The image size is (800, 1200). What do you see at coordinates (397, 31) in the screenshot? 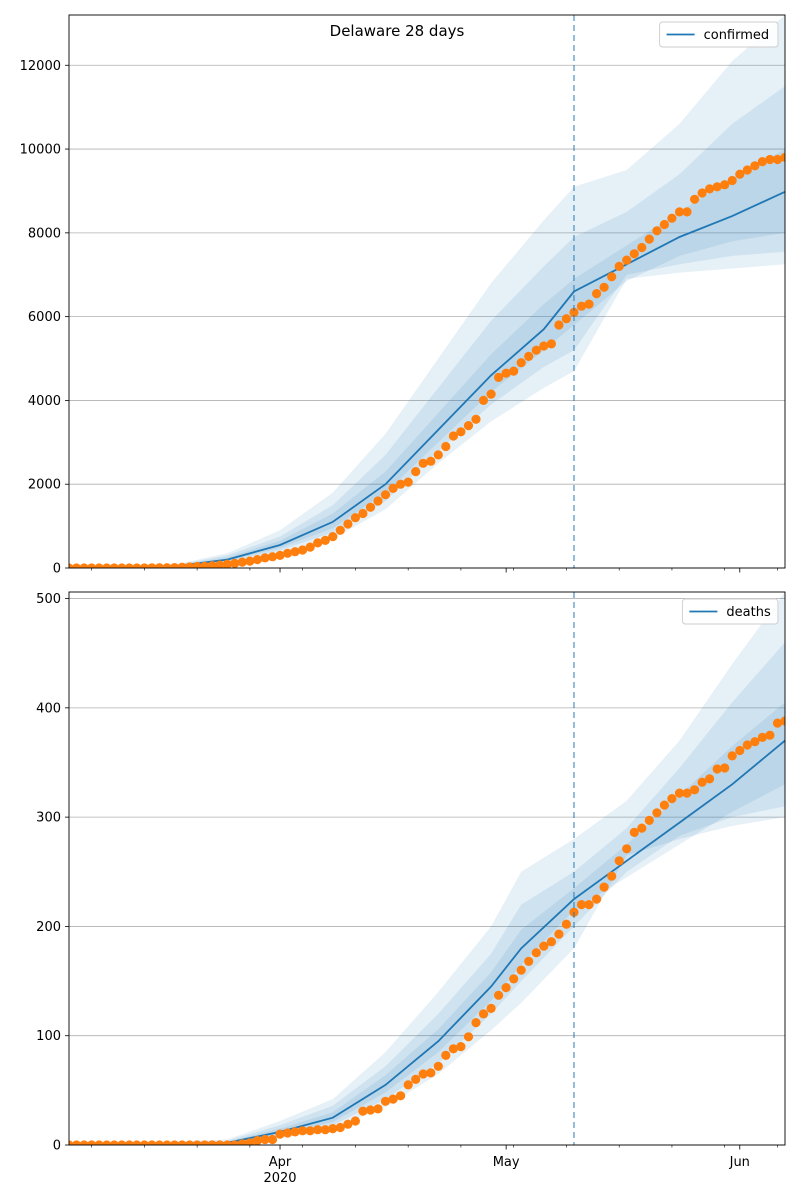
I see `chart-title: Delaware 28 days` at bounding box center [397, 31].